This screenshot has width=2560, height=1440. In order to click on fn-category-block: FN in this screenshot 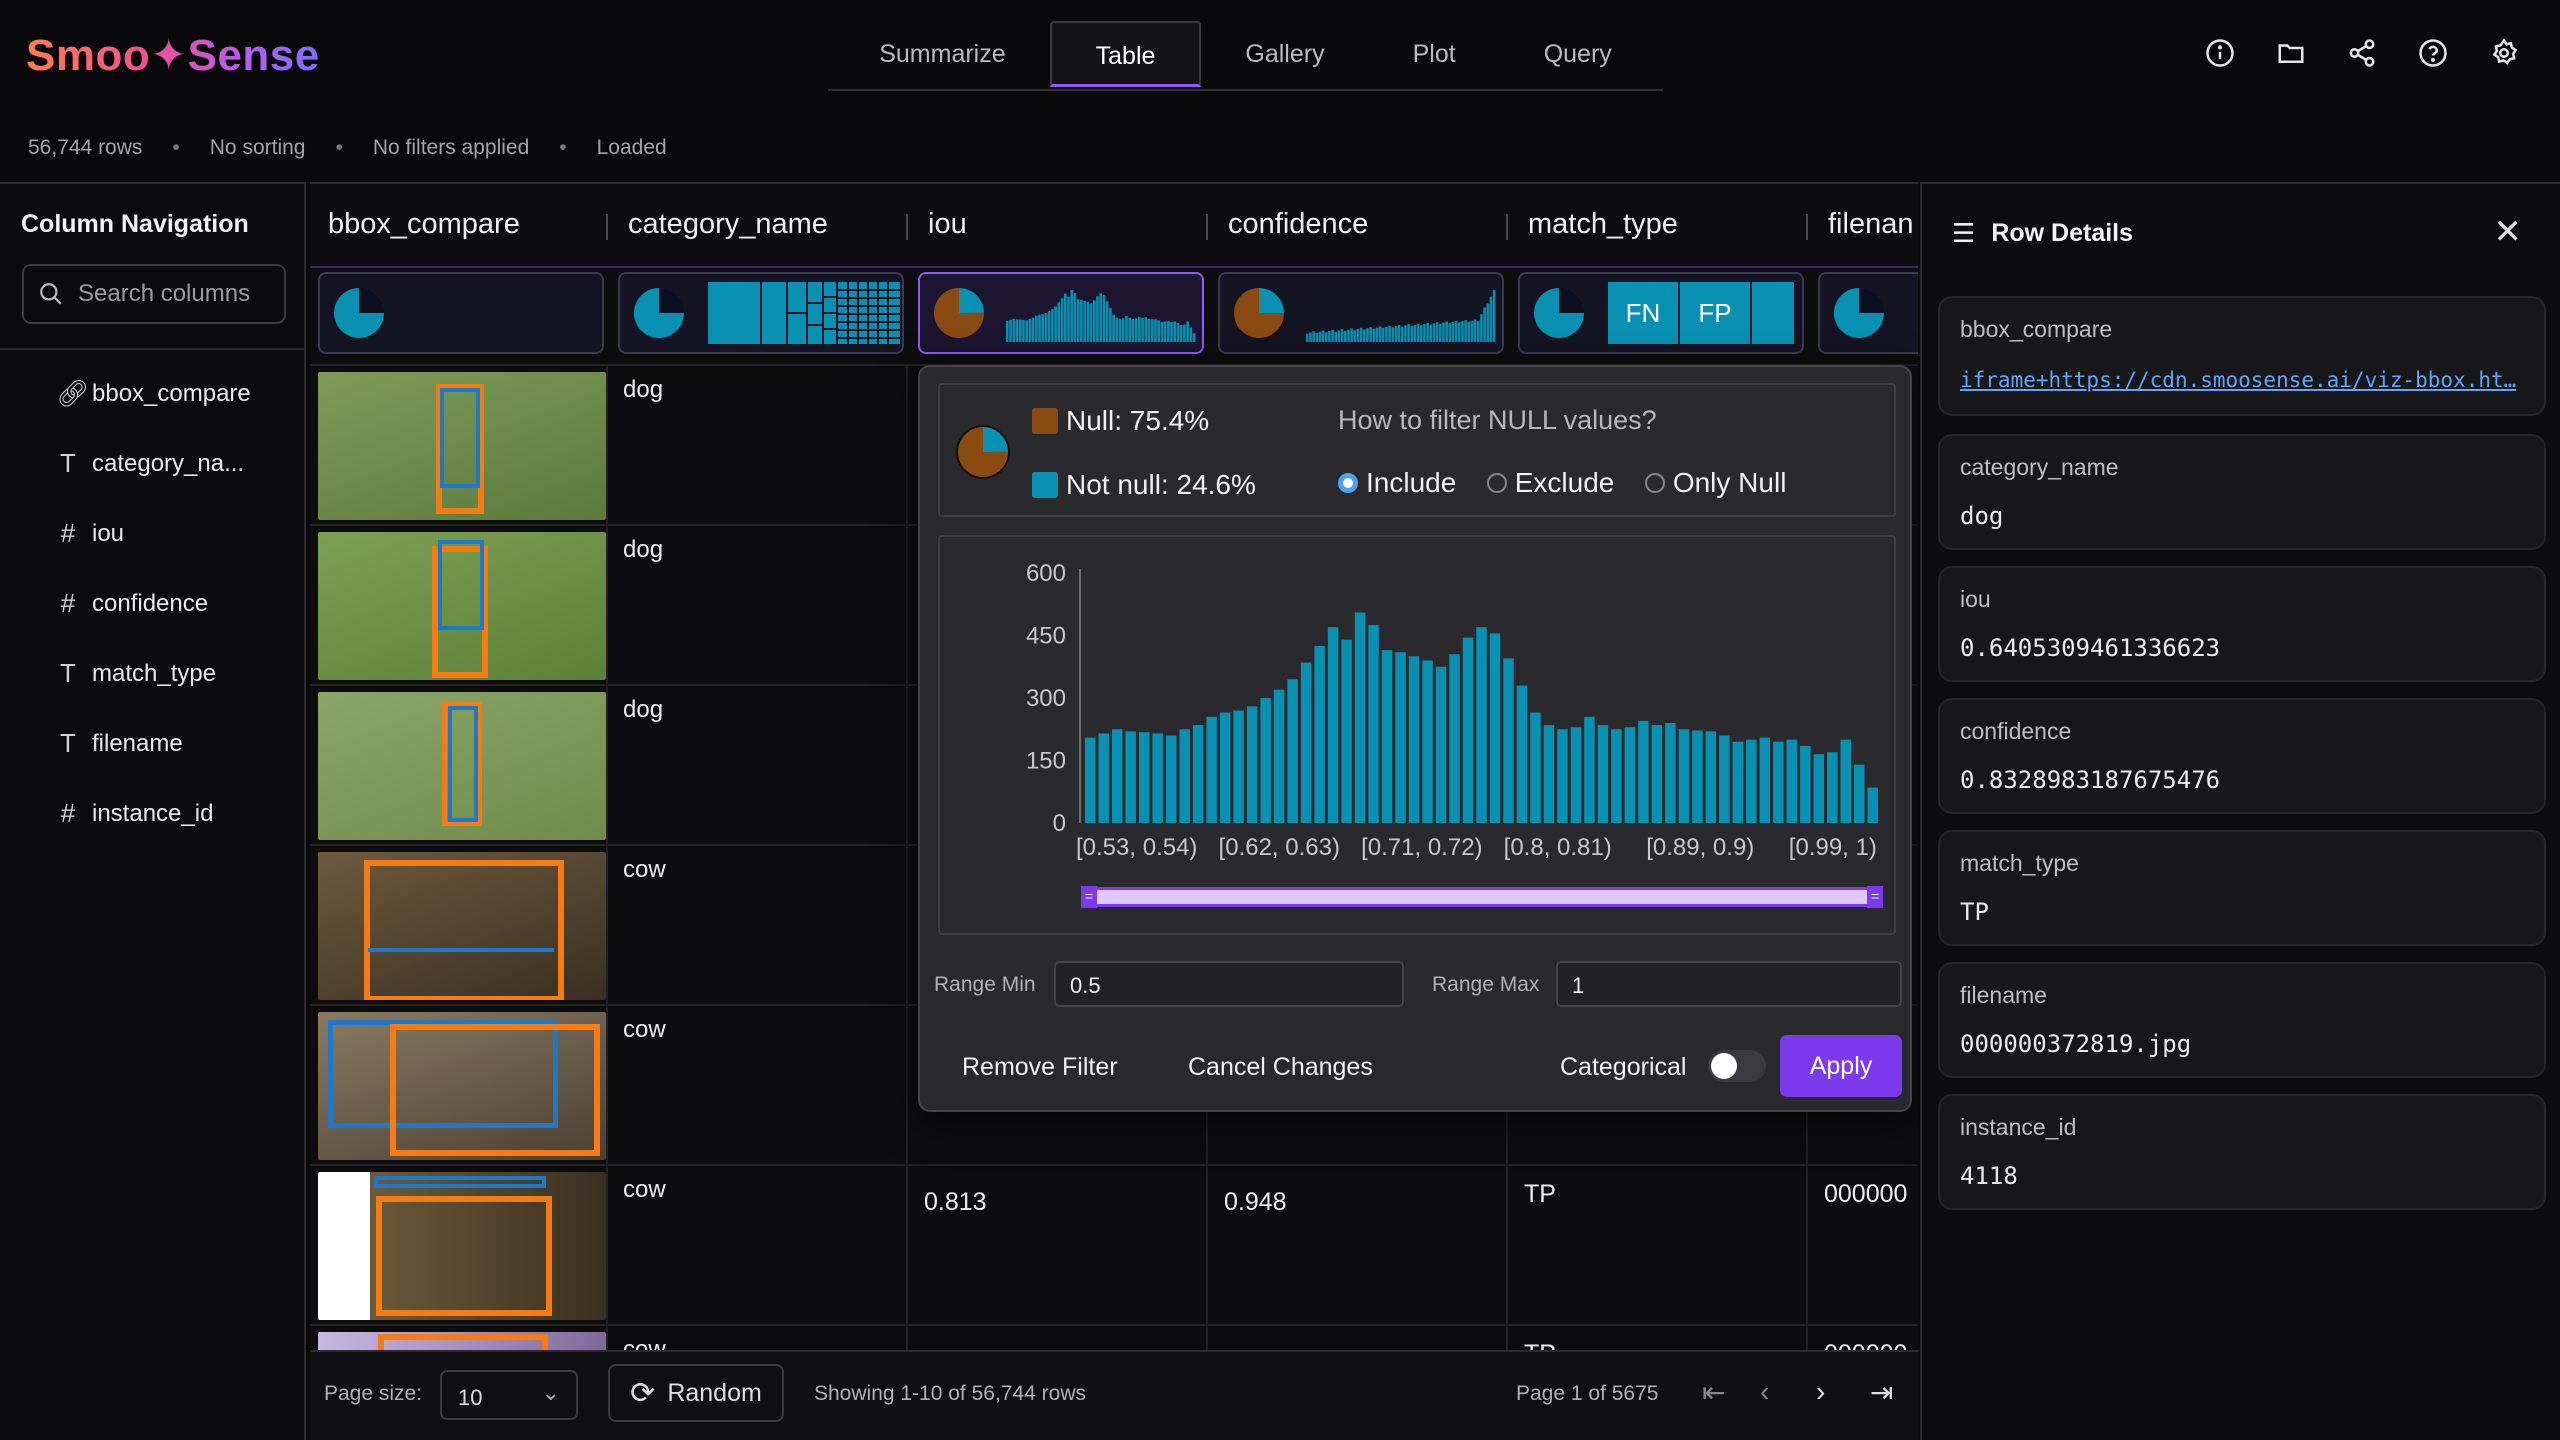, I will do `click(1643, 313)`.